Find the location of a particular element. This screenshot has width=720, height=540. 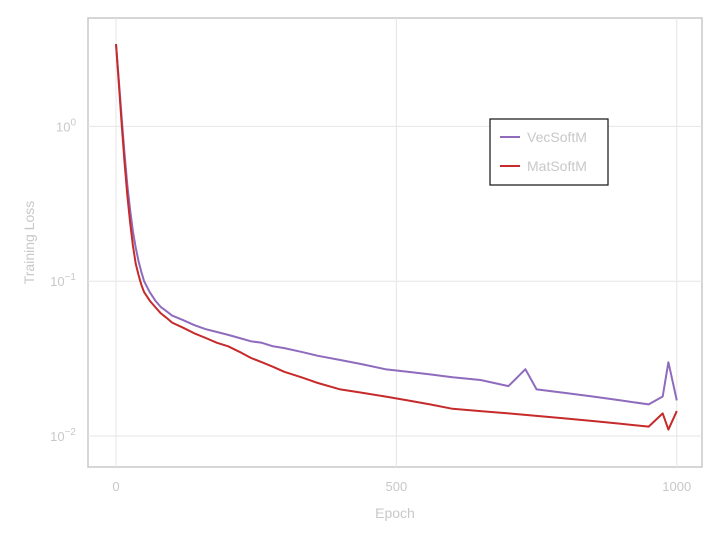

y-tick-label: 10⁻² is located at coordinates (63, 435).